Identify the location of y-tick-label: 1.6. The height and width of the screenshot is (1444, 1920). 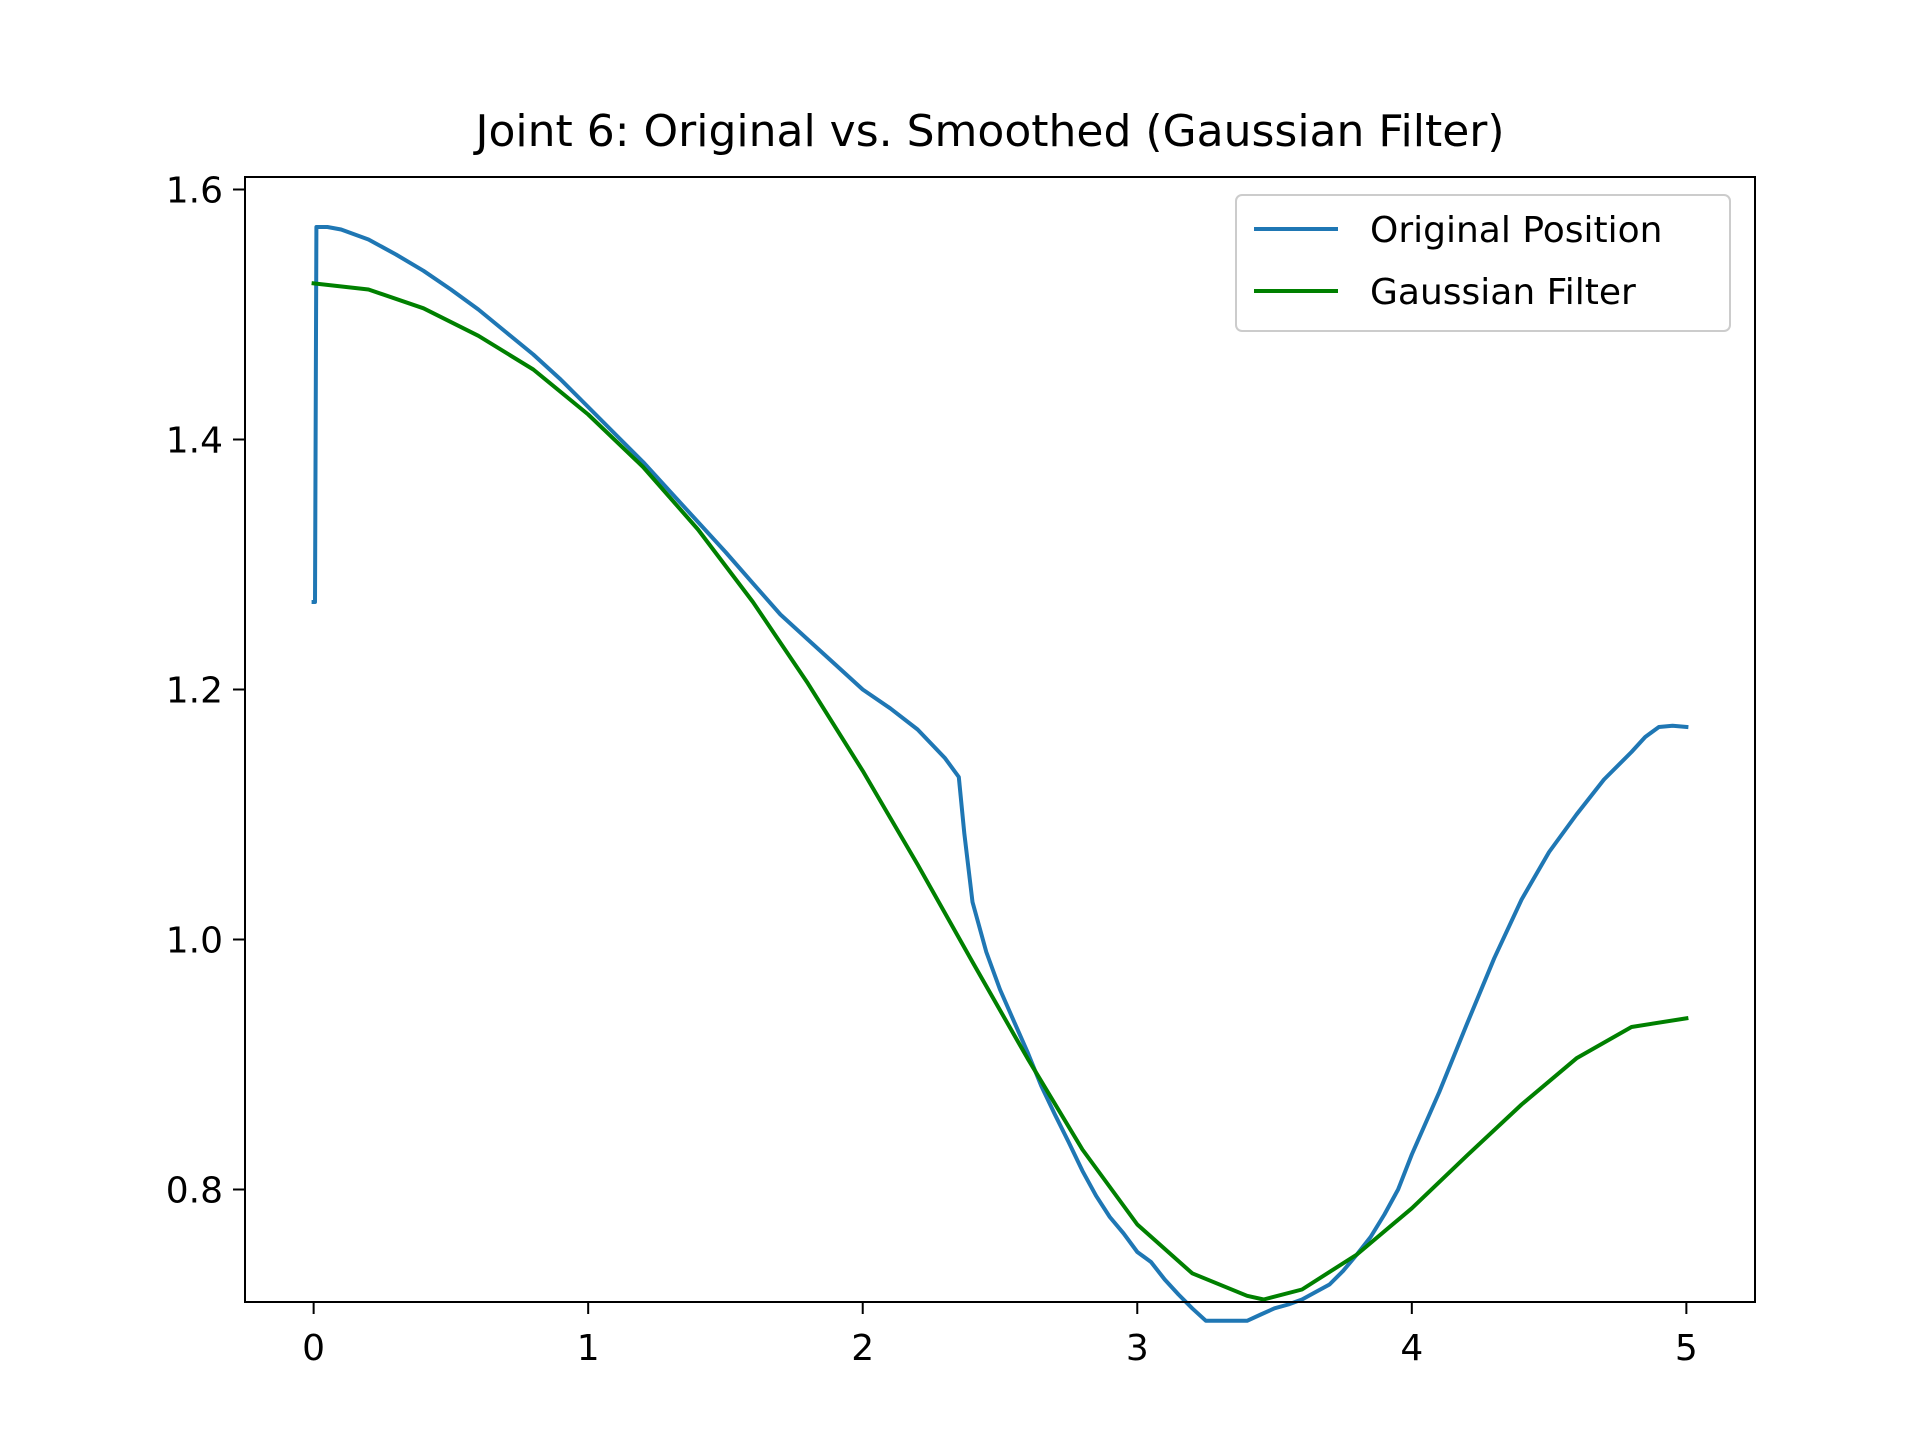
(194, 191).